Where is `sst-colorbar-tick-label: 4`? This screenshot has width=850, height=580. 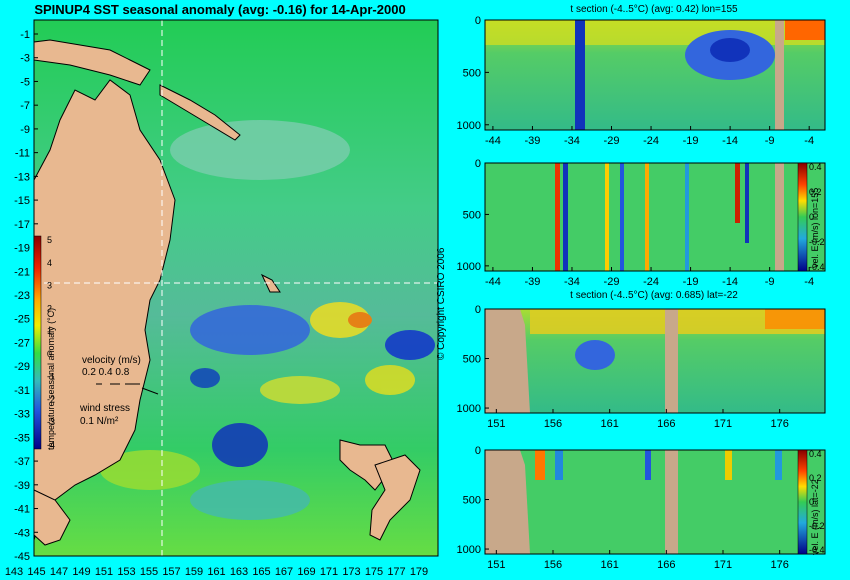 sst-colorbar-tick-label: 4 is located at coordinates (49, 263).